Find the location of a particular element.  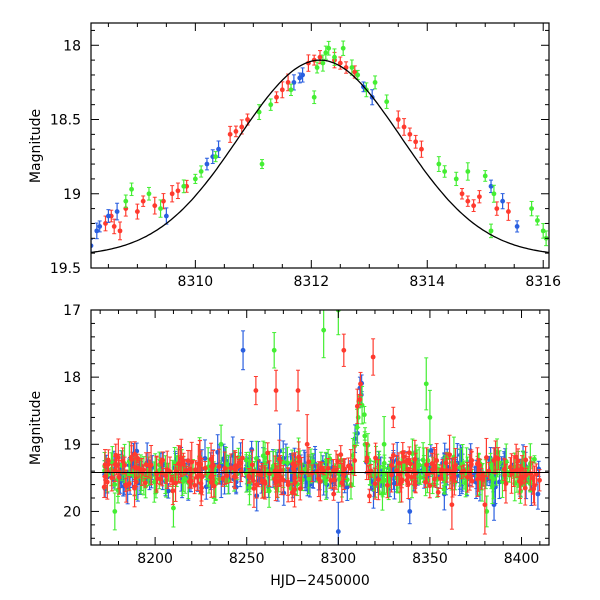

top-y-axis-title: Magnitude is located at coordinates (36, 146).